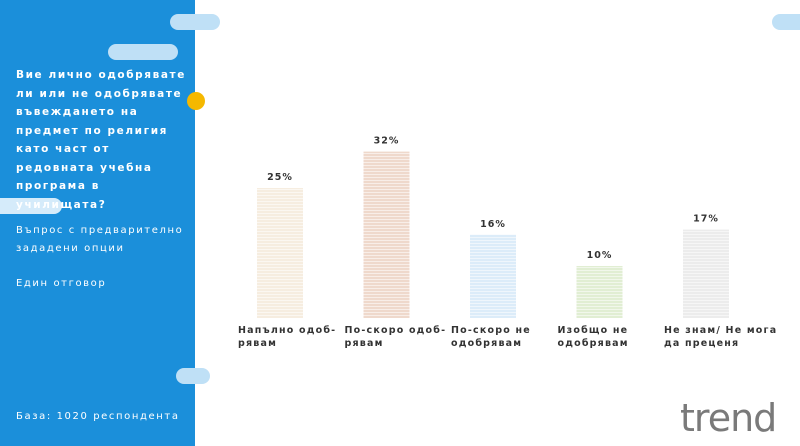 The height and width of the screenshot is (446, 800). What do you see at coordinates (98, 416) in the screenshot?
I see `base: База: 1020 респондента` at bounding box center [98, 416].